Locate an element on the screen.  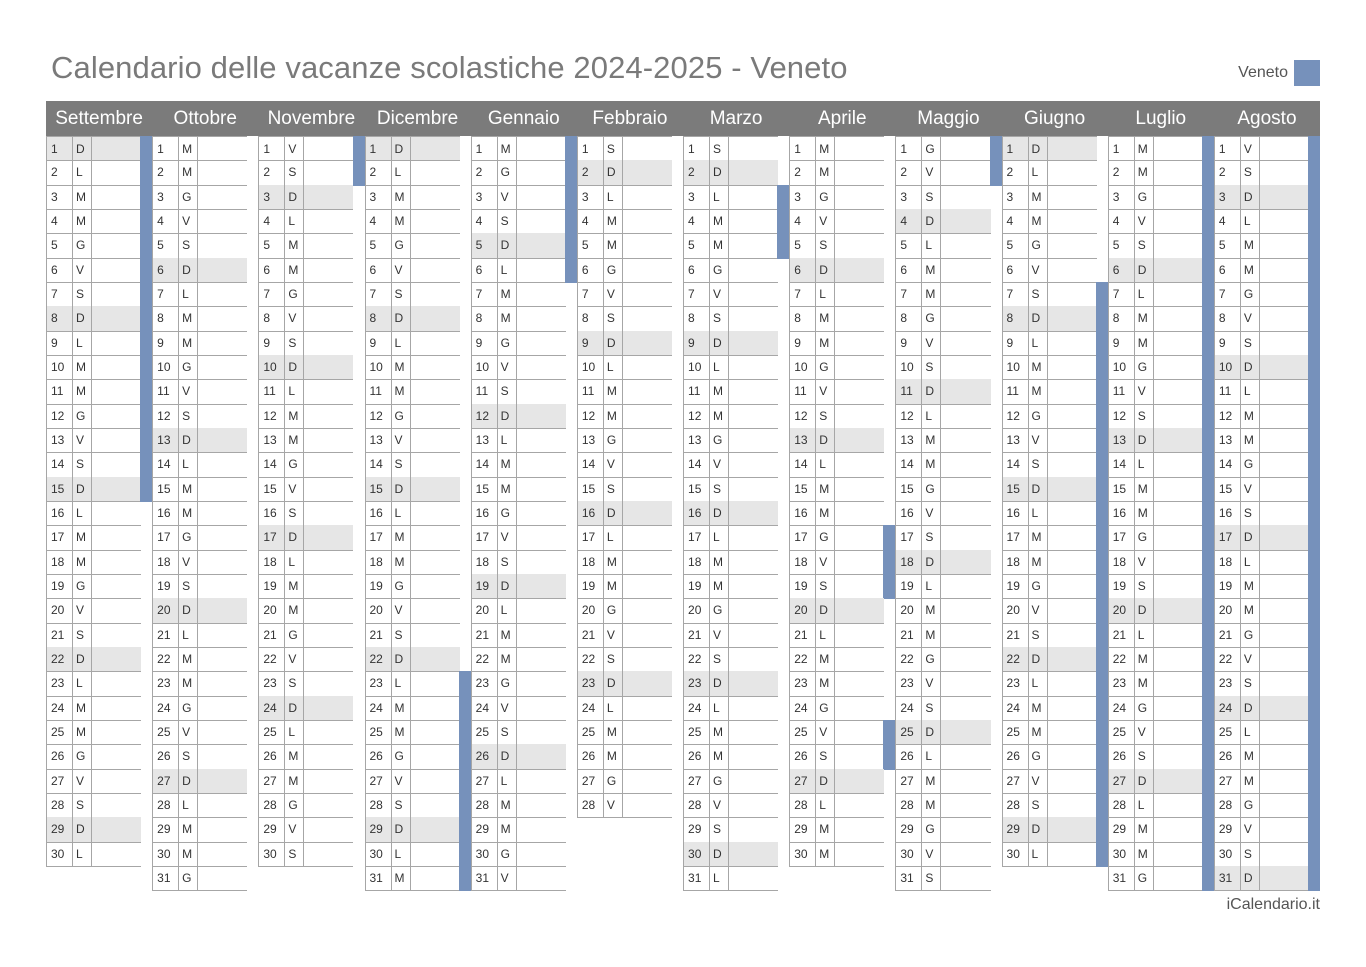
day-number: 19 is located at coordinates (271, 586).